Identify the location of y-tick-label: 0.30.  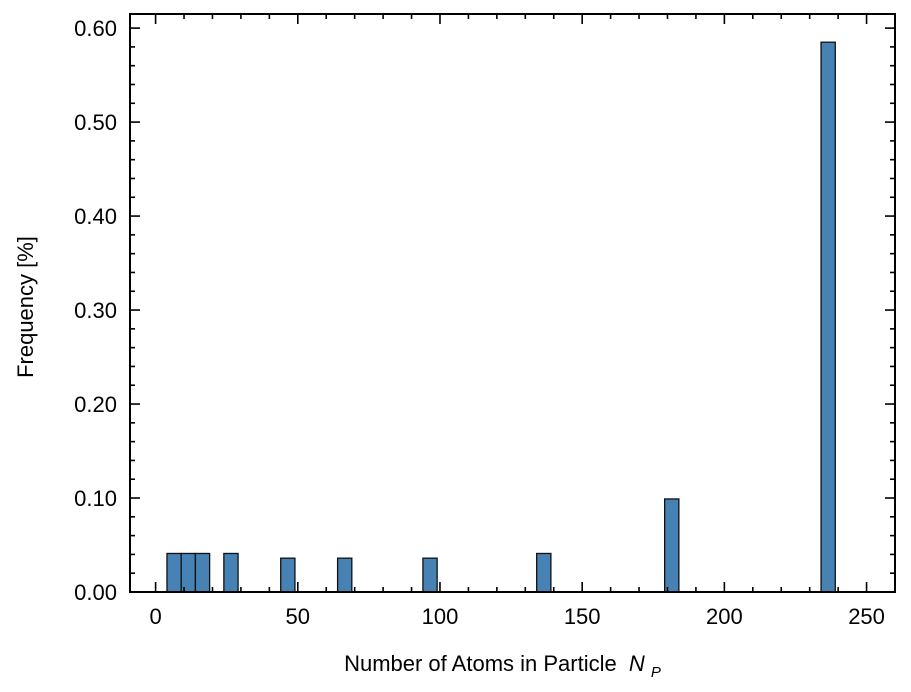
(95, 310).